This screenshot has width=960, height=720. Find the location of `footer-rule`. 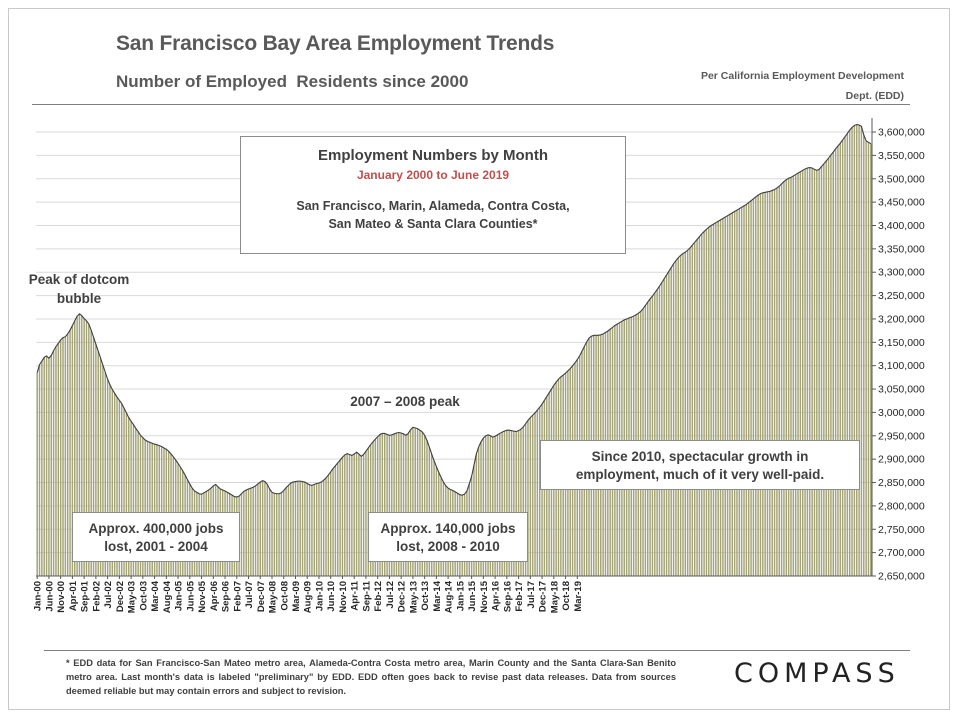

footer-rule is located at coordinates (477, 650).